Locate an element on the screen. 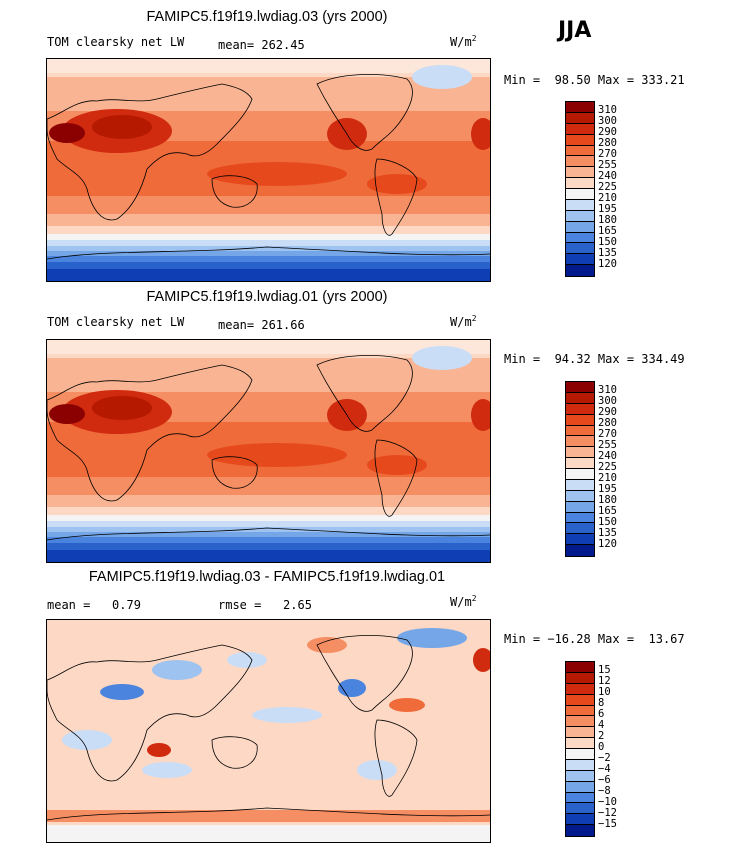 This screenshot has height=852, width=733. panel3-rmse-value: 2.65 is located at coordinates (297, 605).